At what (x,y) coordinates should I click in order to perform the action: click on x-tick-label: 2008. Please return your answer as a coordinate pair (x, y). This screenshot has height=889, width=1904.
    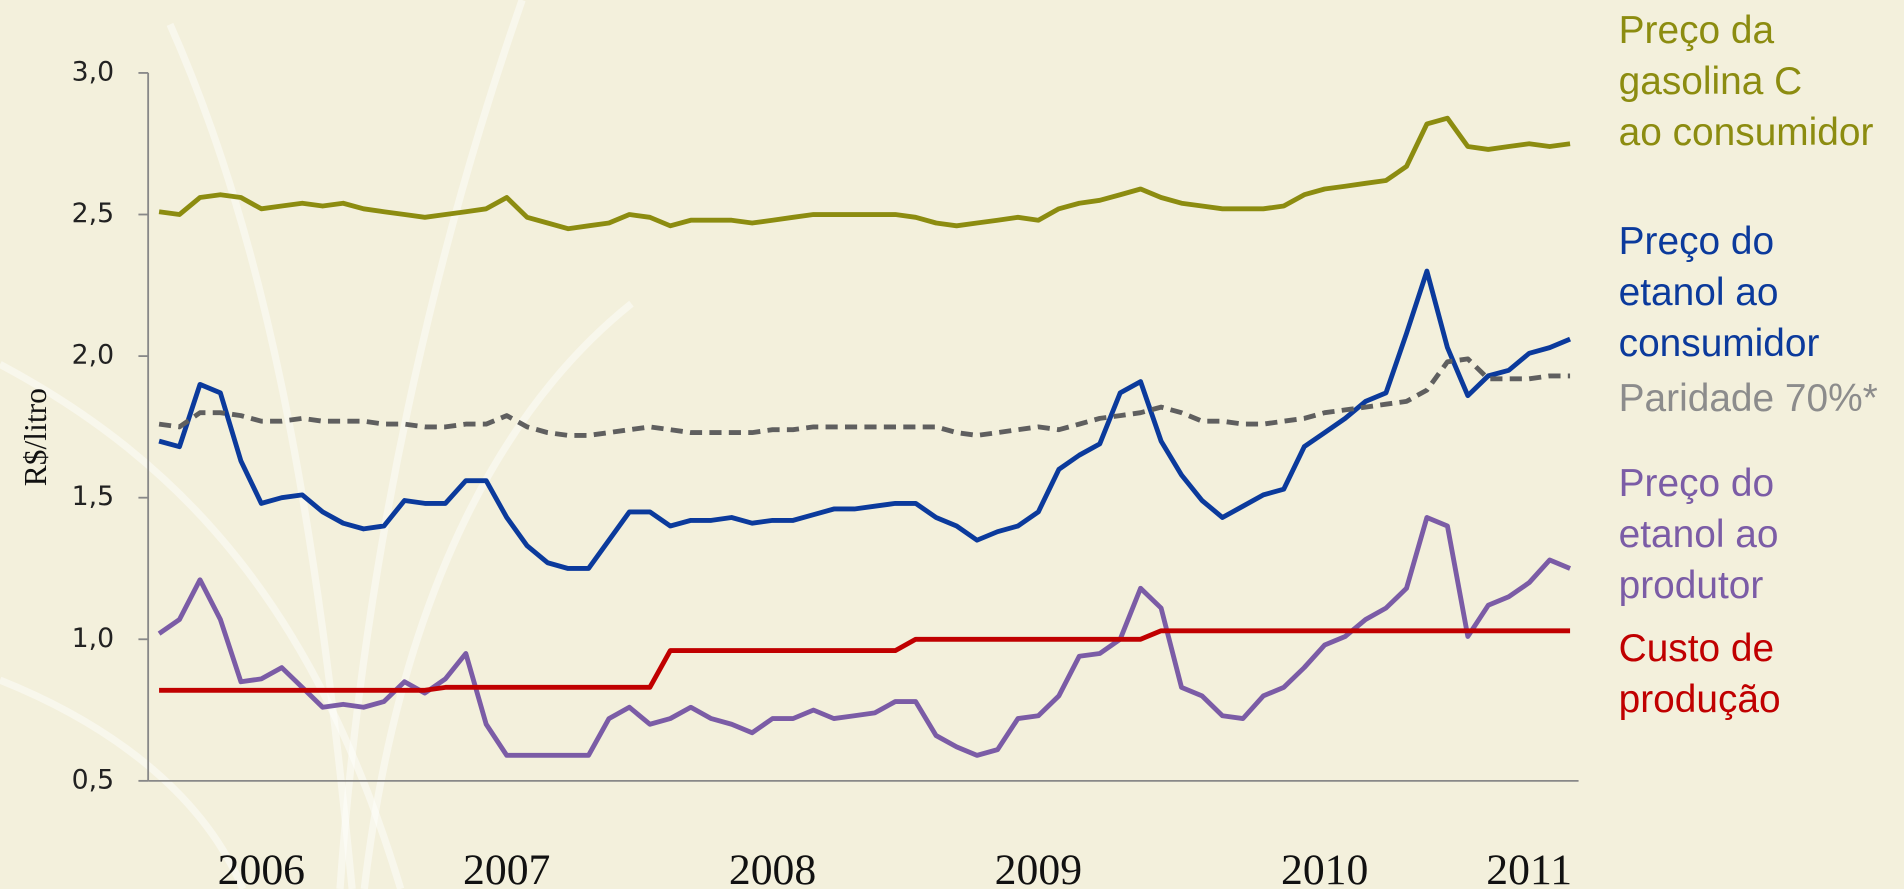
    Looking at the image, I should click on (772, 867).